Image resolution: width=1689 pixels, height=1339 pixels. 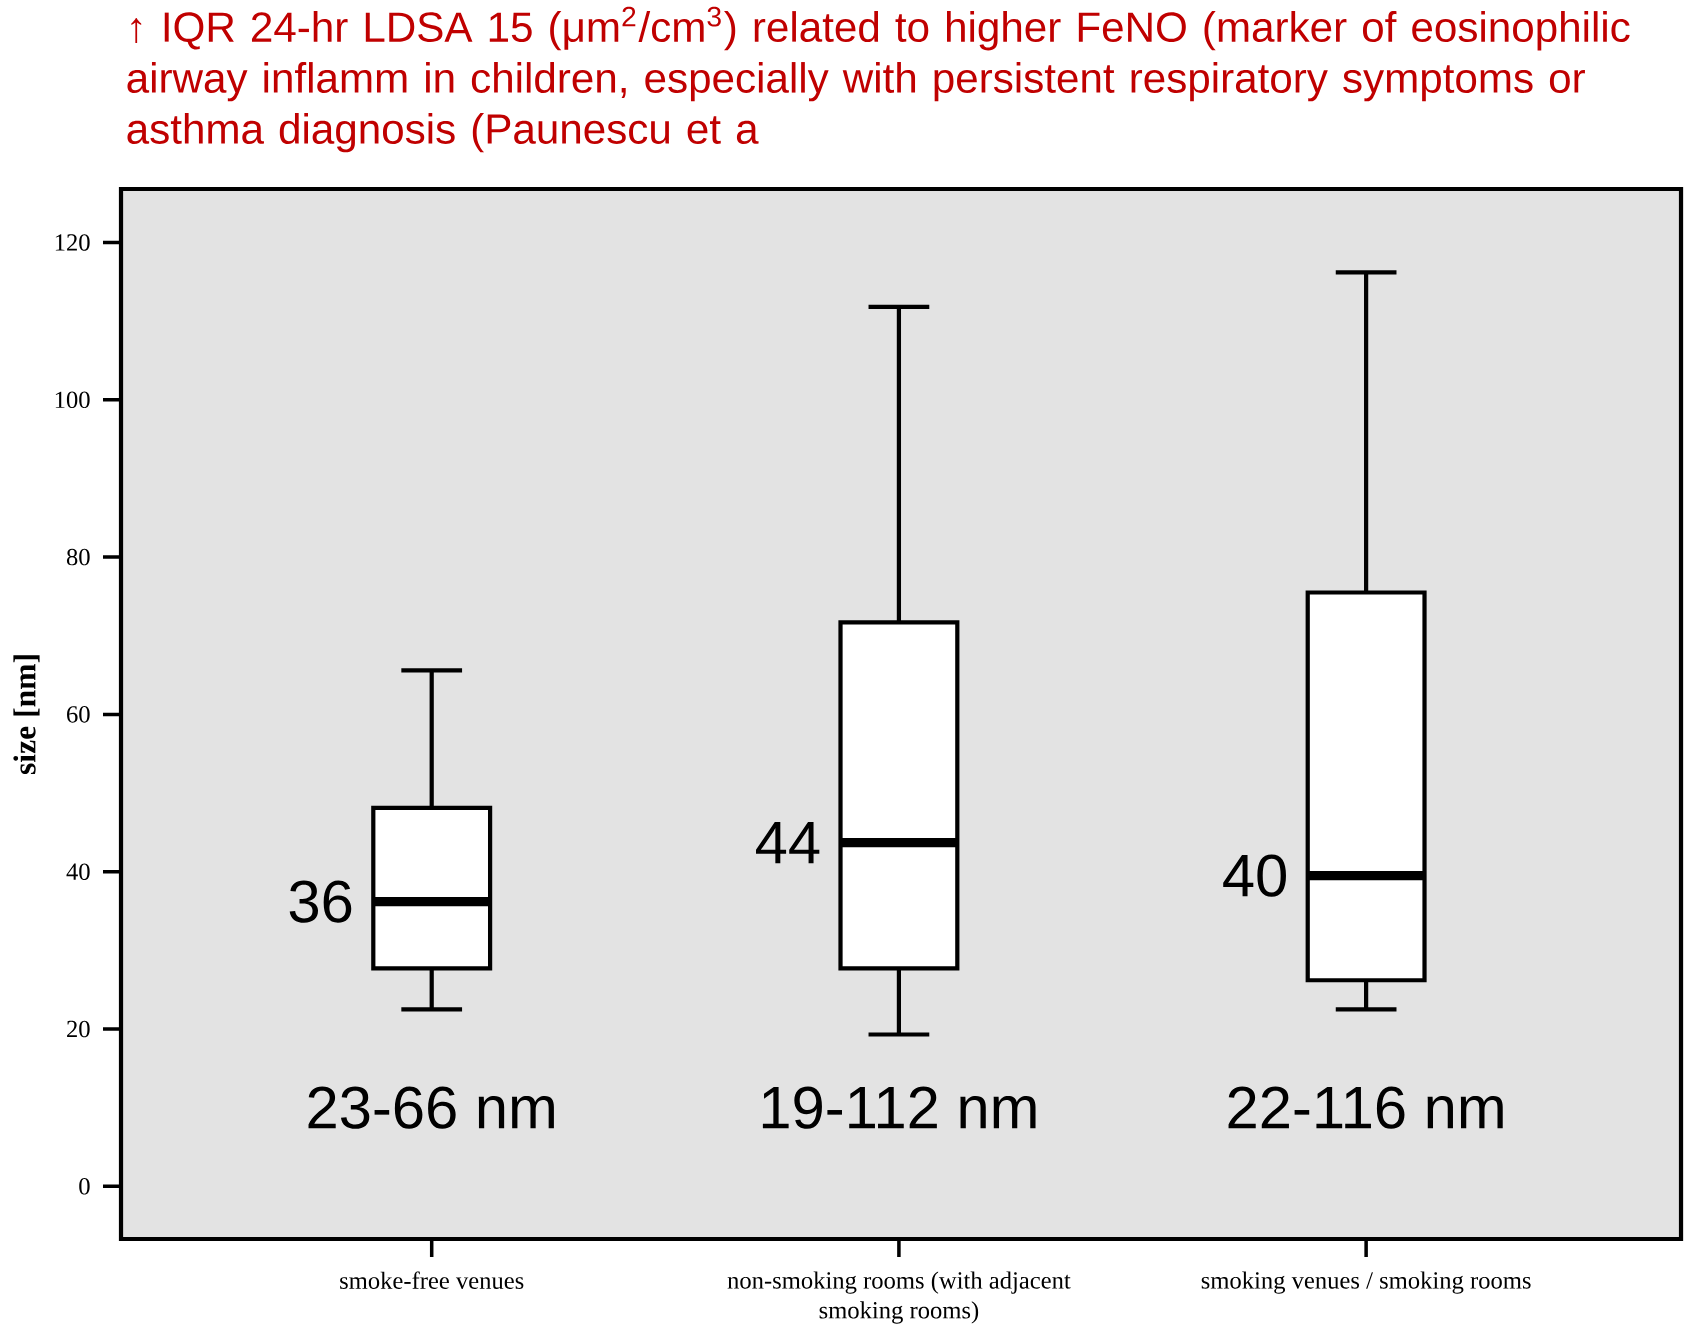 I want to click on annotation: 22-116 nm, so click(x=1365, y=1107).